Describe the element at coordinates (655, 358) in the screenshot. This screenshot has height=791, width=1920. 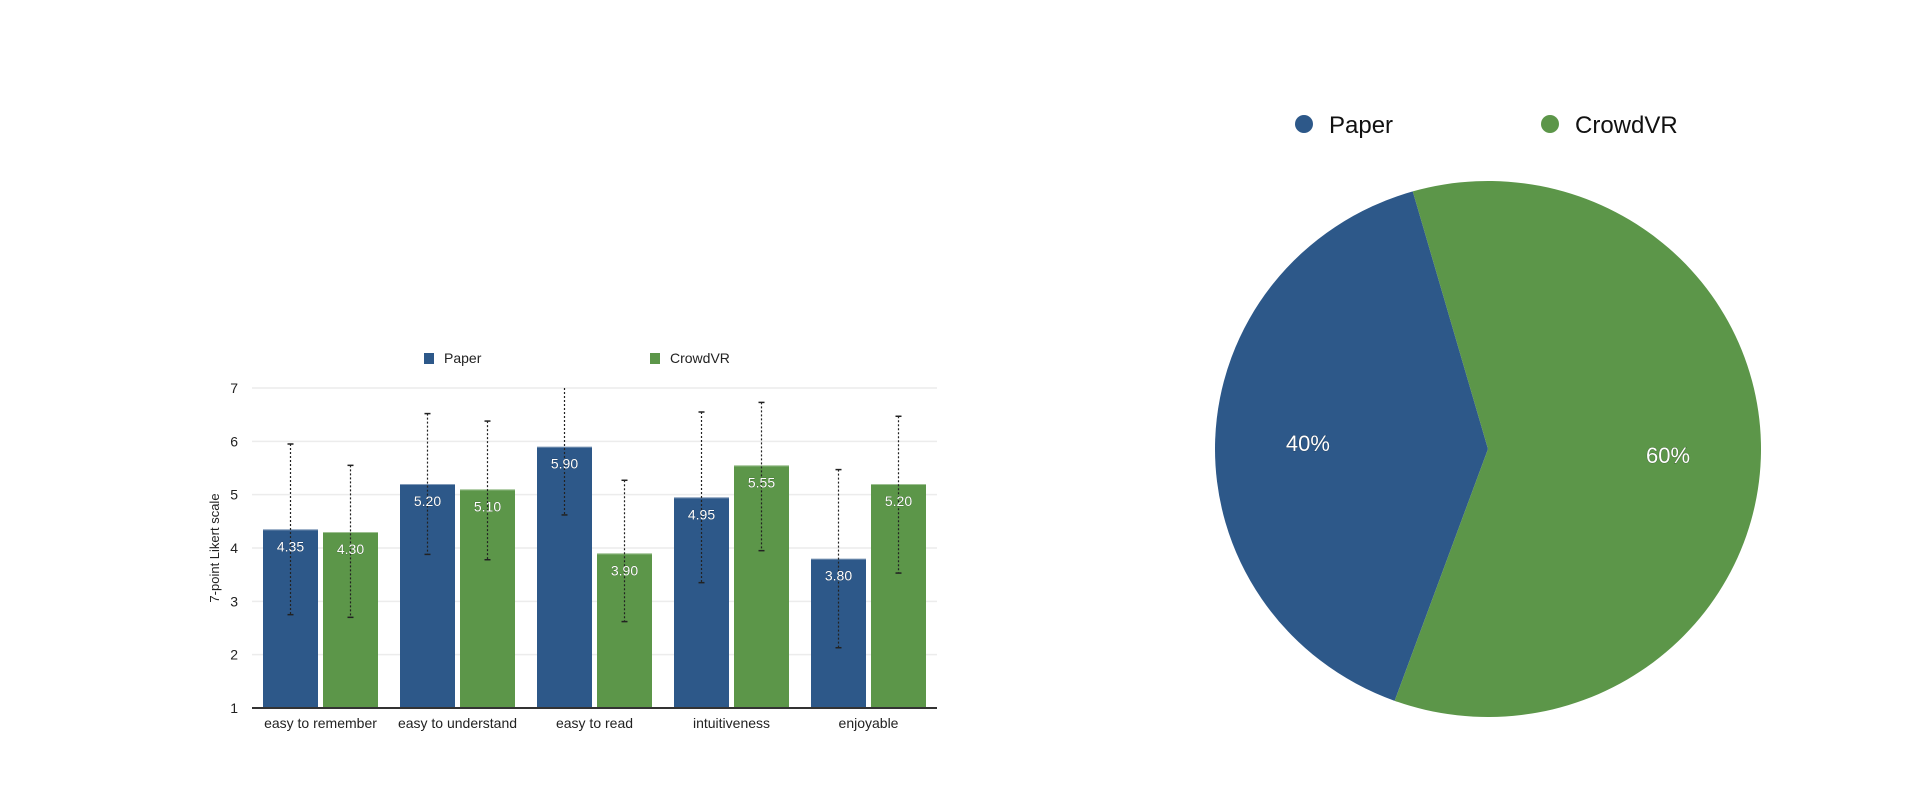
I see `legend-swatch-crowdvr` at that location.